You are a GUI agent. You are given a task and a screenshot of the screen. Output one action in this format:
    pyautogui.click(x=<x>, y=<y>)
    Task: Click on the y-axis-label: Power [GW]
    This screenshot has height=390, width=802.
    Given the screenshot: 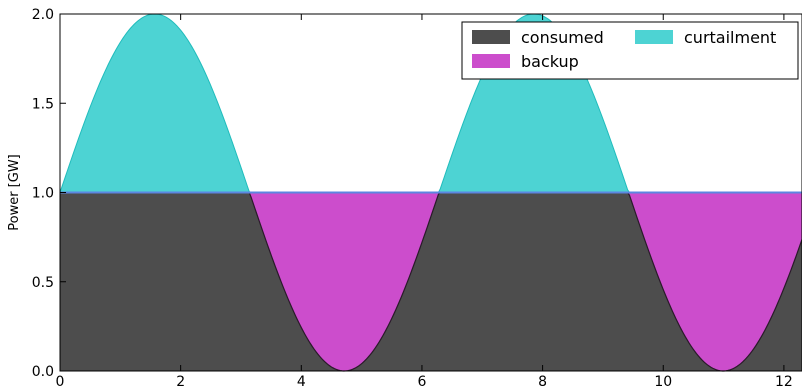 What is the action you would take?
    pyautogui.click(x=14, y=192)
    